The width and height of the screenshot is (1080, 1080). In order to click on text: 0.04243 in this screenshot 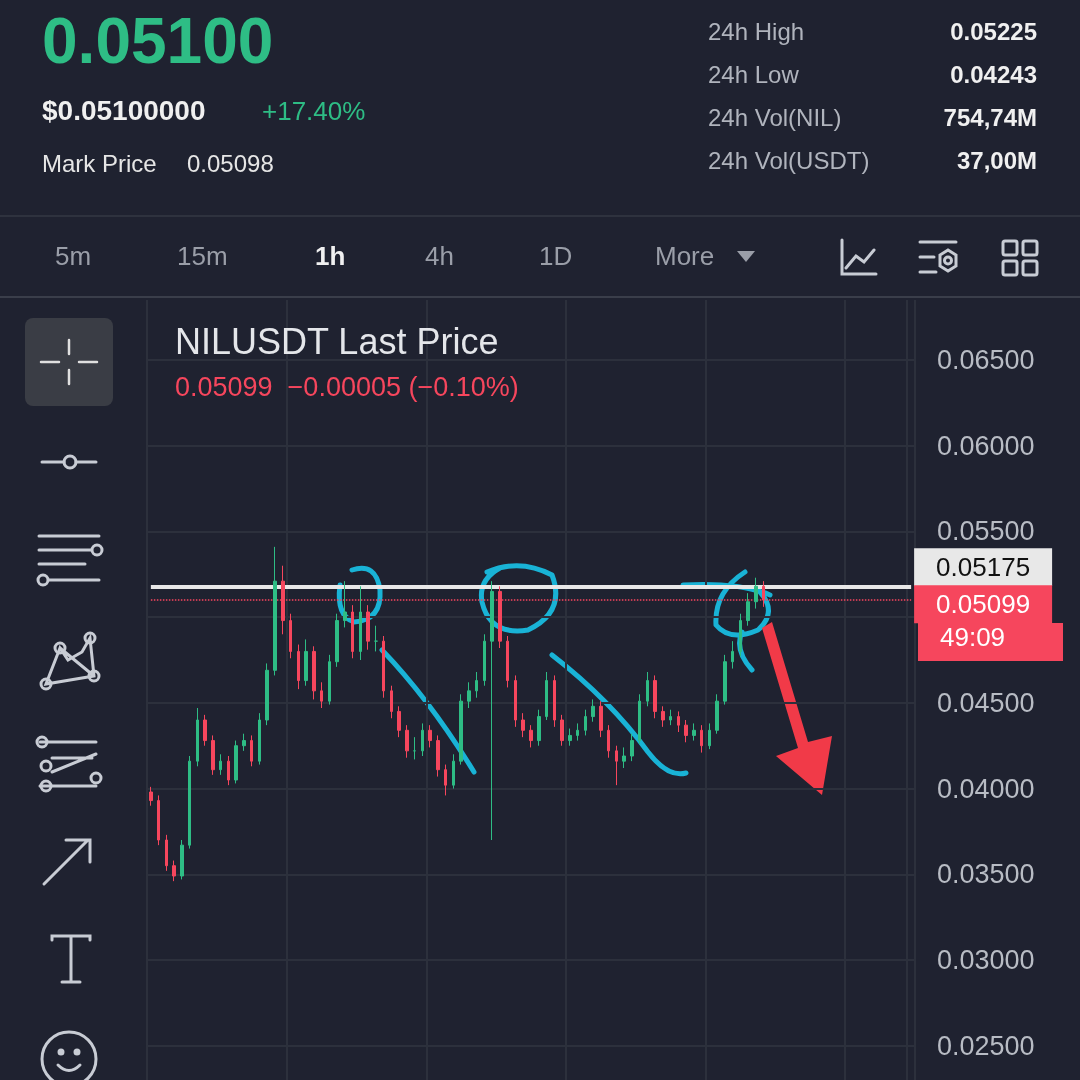, I will do `click(993, 75)`.